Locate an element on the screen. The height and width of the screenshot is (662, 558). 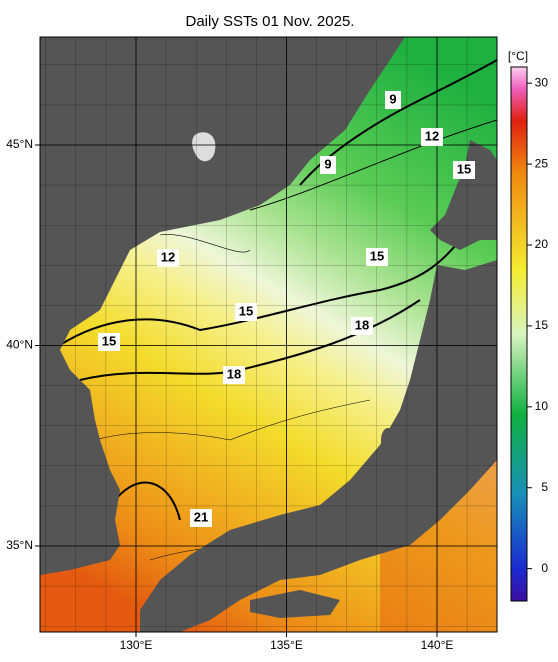
contour-label: 21 is located at coordinates (201, 518).